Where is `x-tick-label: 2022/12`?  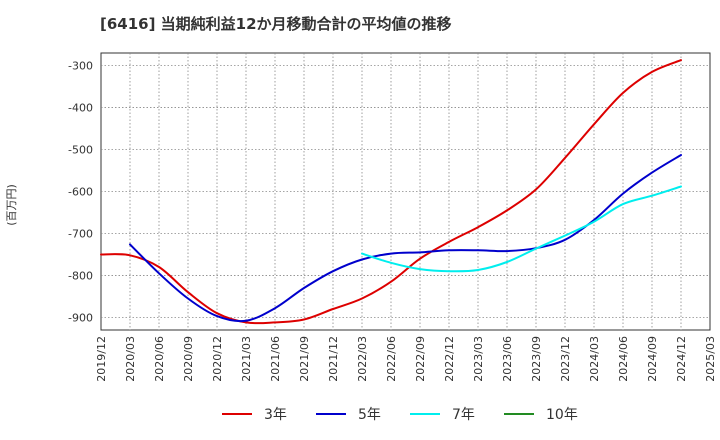 x-tick-label: 2022/12 is located at coordinates (449, 359).